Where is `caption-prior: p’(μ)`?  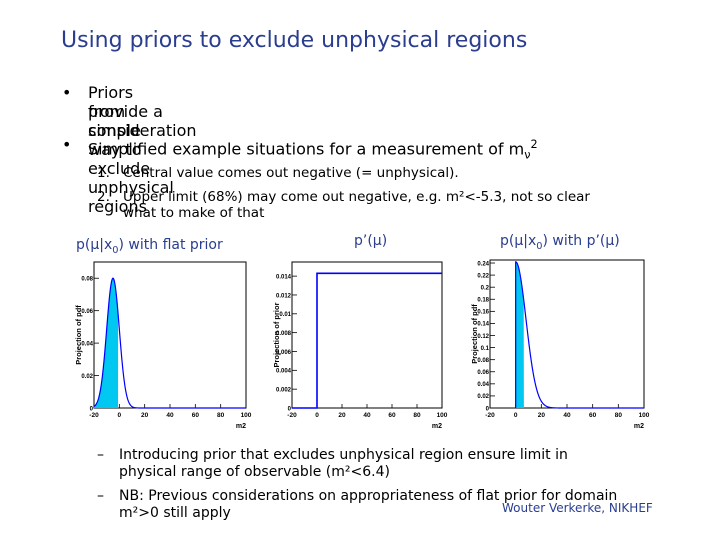
caption-prior: p’(μ) is located at coordinates (371, 241).